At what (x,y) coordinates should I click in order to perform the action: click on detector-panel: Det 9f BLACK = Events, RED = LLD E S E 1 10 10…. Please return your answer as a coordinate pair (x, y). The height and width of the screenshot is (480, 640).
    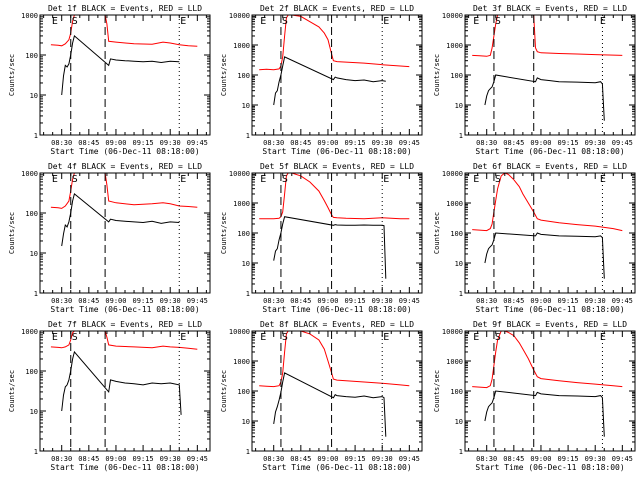
    Looking at the image, I should click on (534, 396).